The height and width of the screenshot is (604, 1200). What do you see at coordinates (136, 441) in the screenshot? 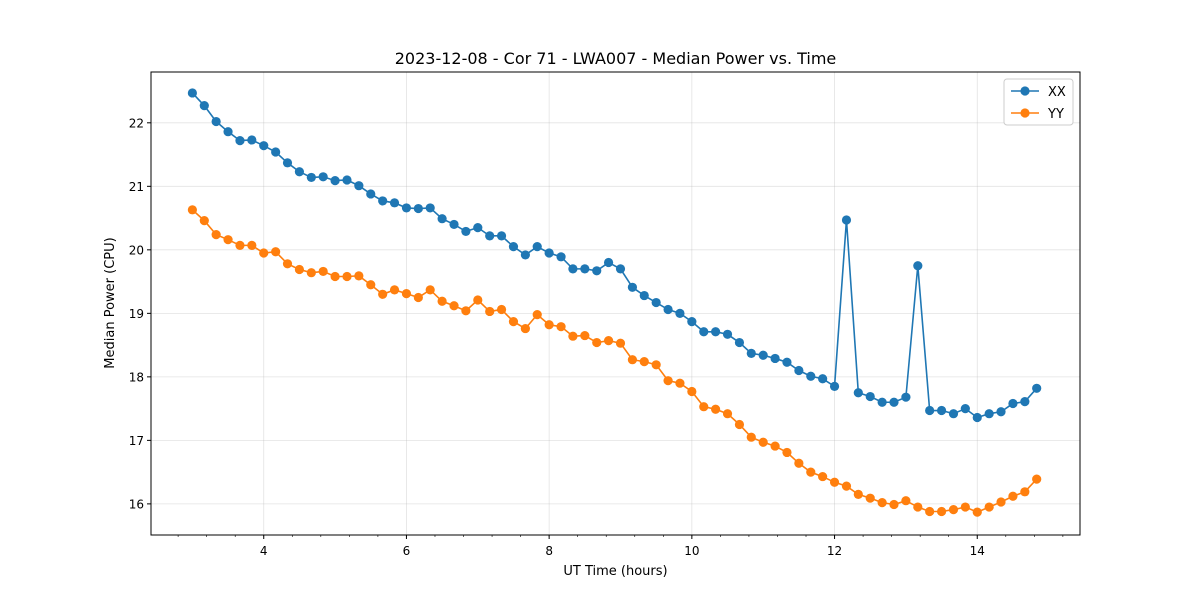
I see `y-tick-label: 17` at bounding box center [136, 441].